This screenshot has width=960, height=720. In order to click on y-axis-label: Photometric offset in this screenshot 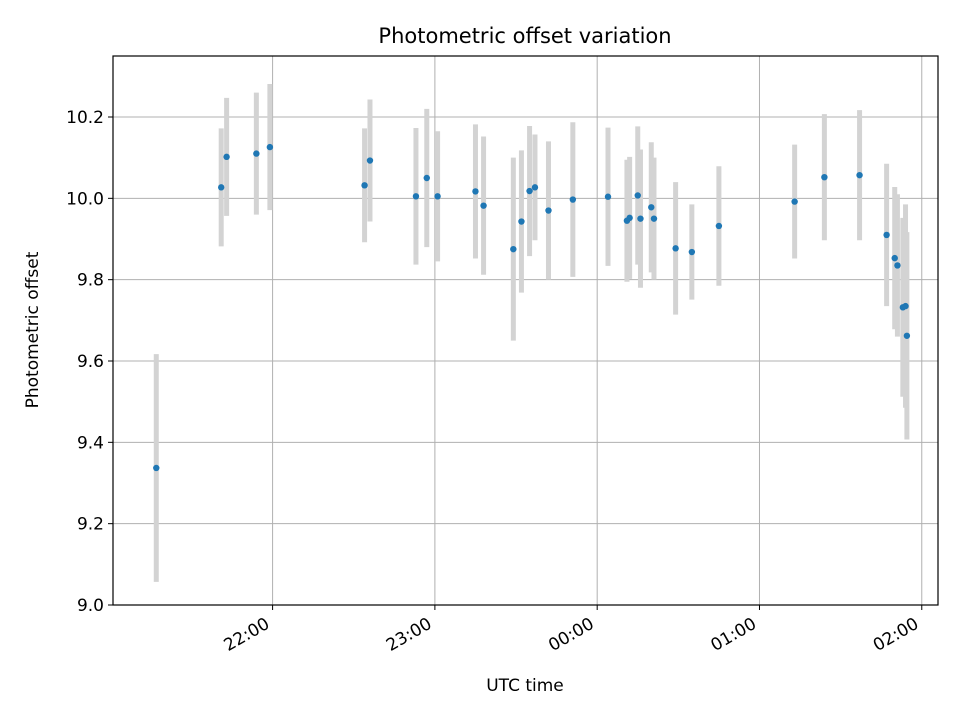, I will do `click(33, 329)`.